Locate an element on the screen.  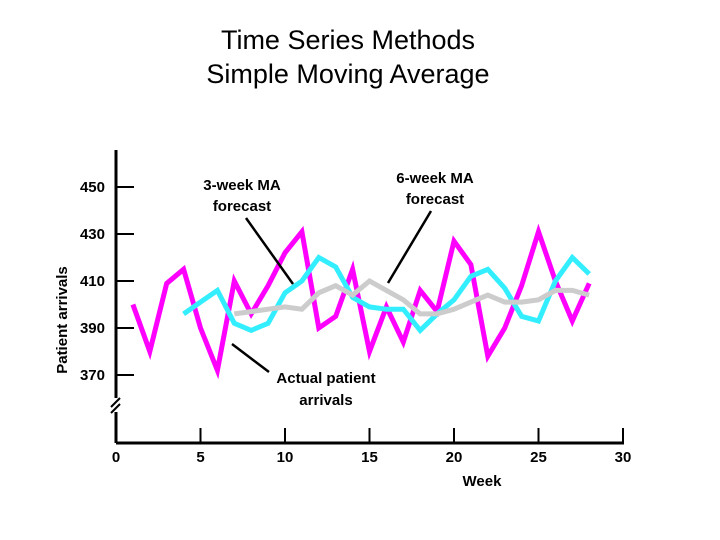
y-tick-label-410: 410 is located at coordinates (92, 281).